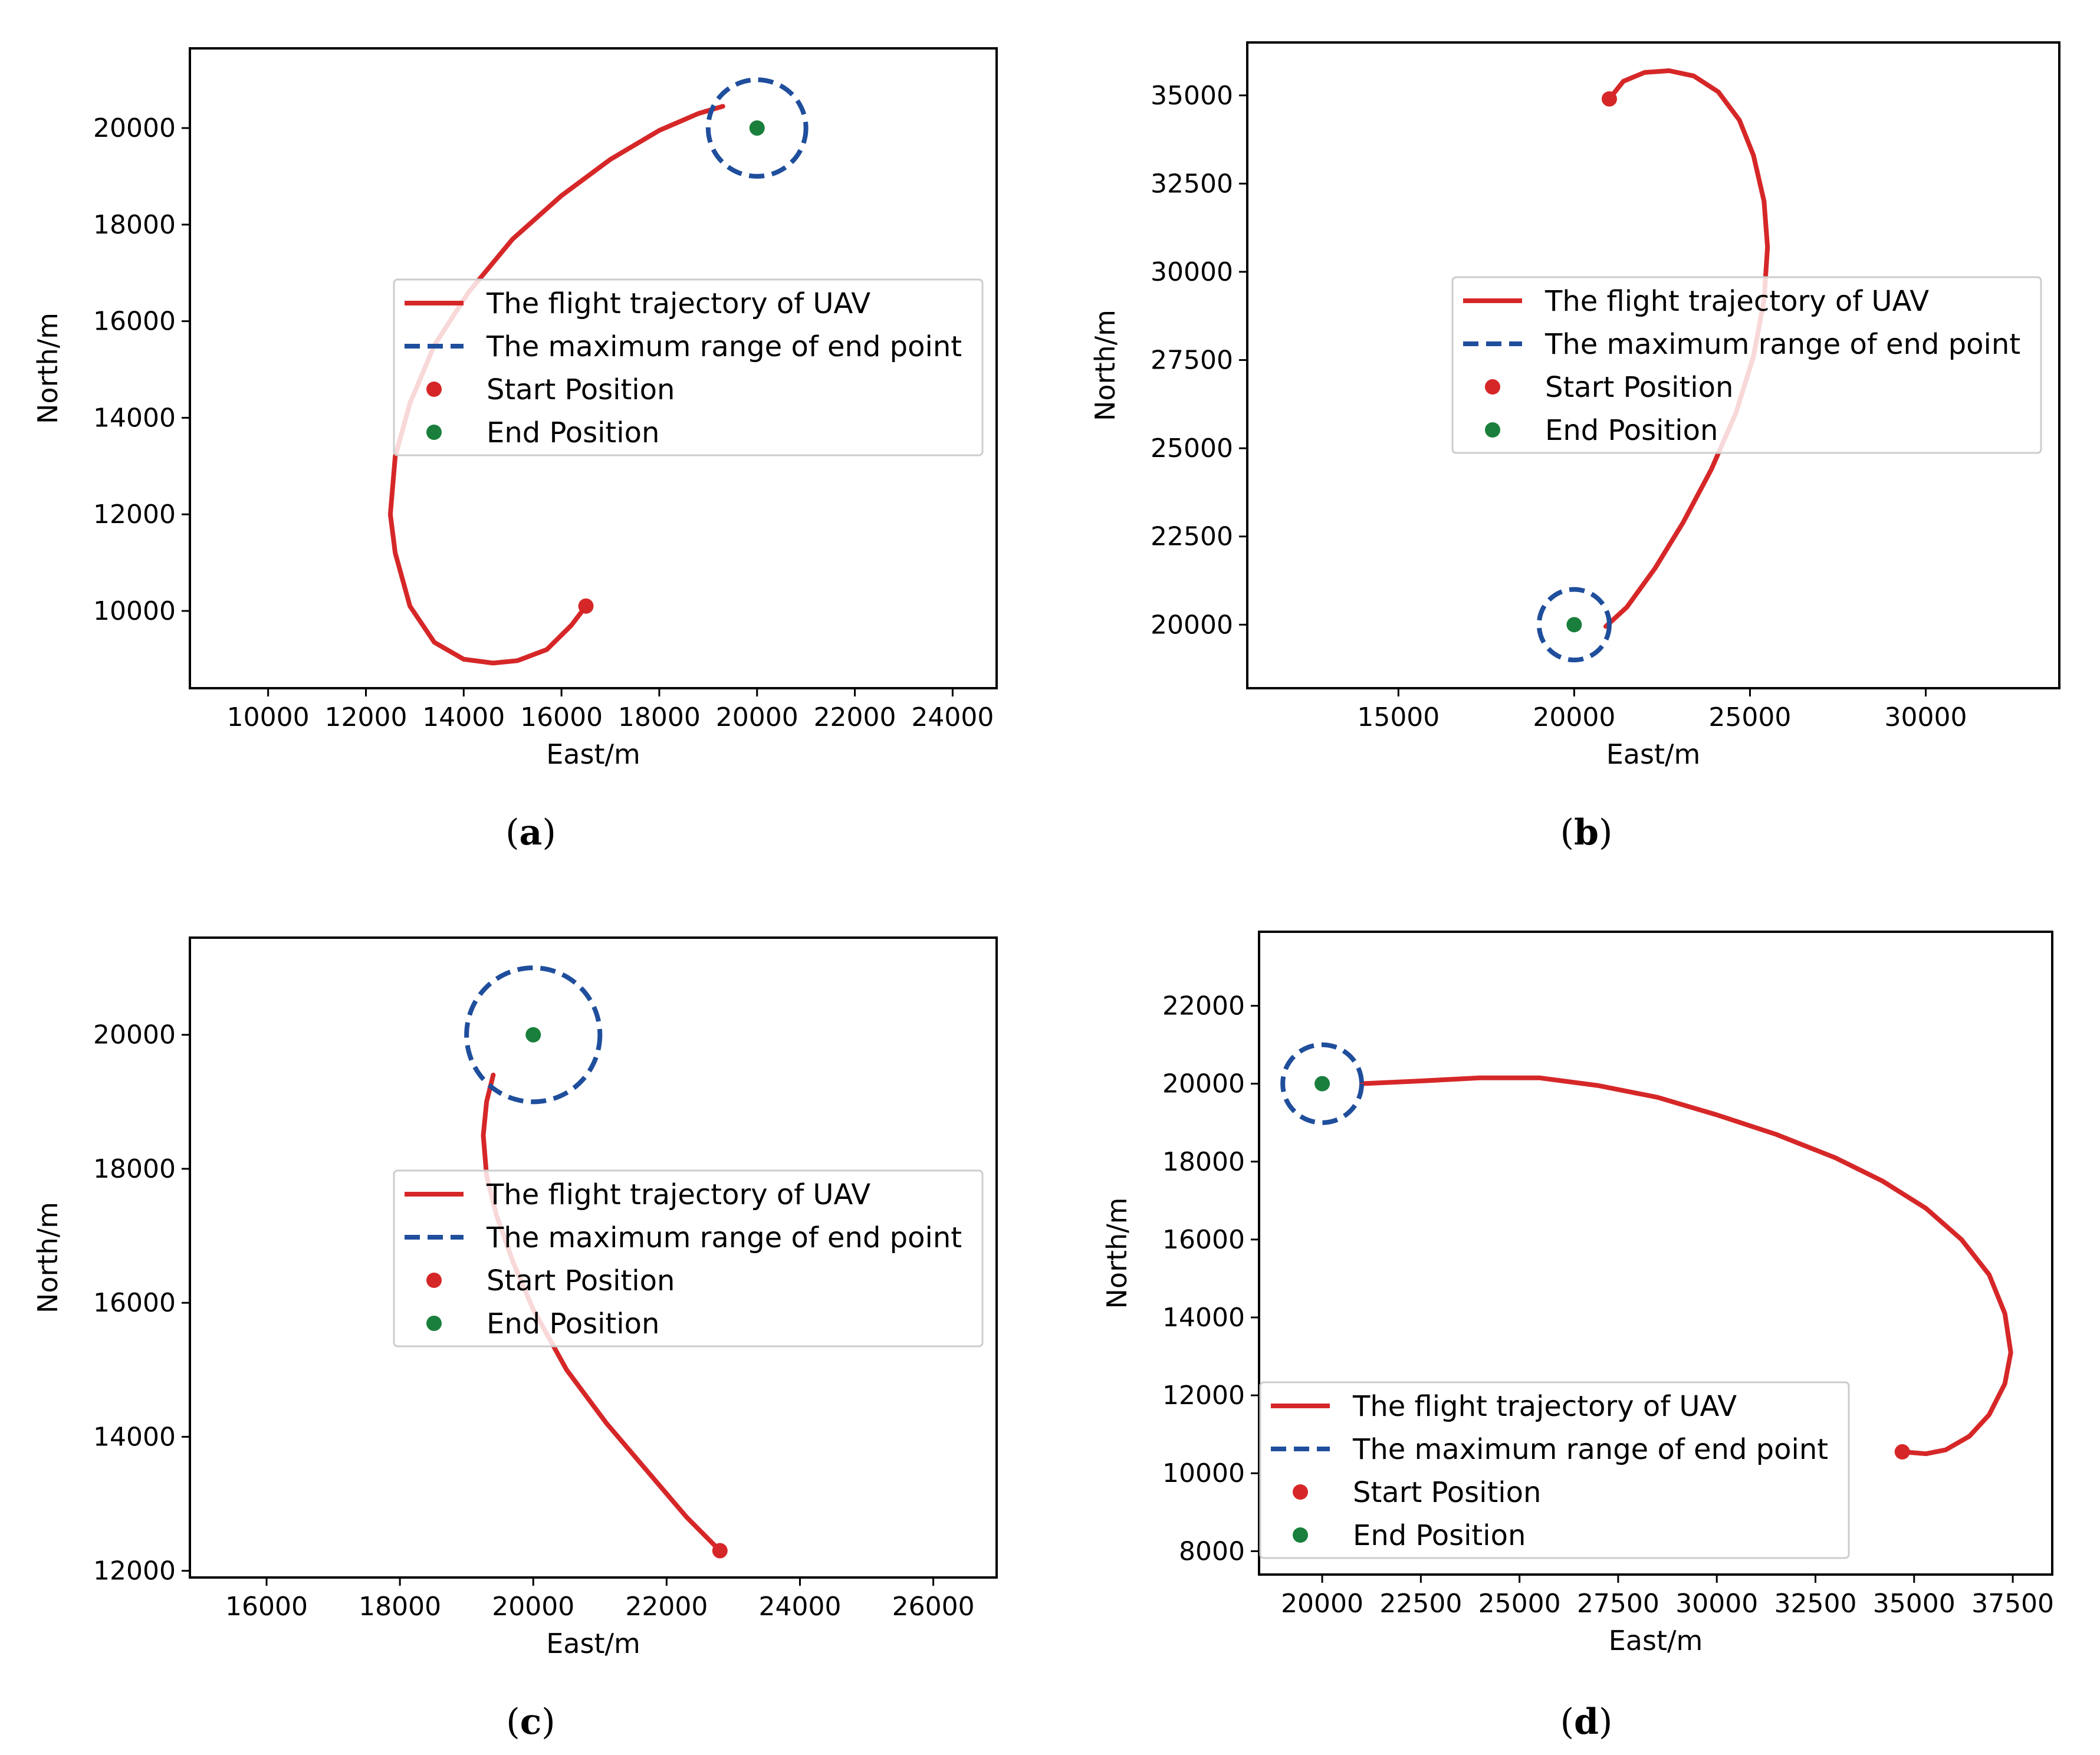 This screenshot has width=2100, height=1755. What do you see at coordinates (855, 717) in the screenshot?
I see `x-tick-label: 22000` at bounding box center [855, 717].